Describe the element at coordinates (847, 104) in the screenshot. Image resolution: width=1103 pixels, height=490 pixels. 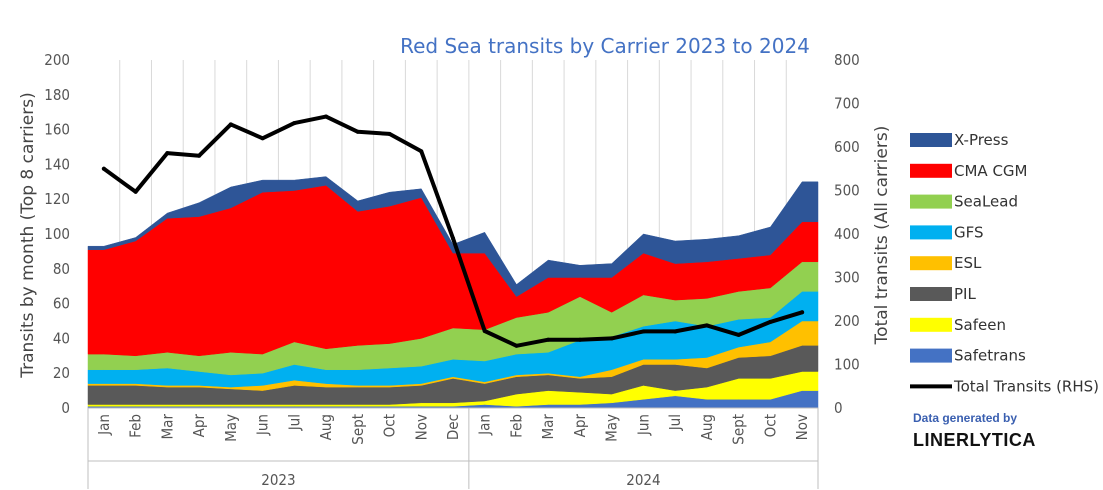
I see `y2-tick-label: 700` at that location.